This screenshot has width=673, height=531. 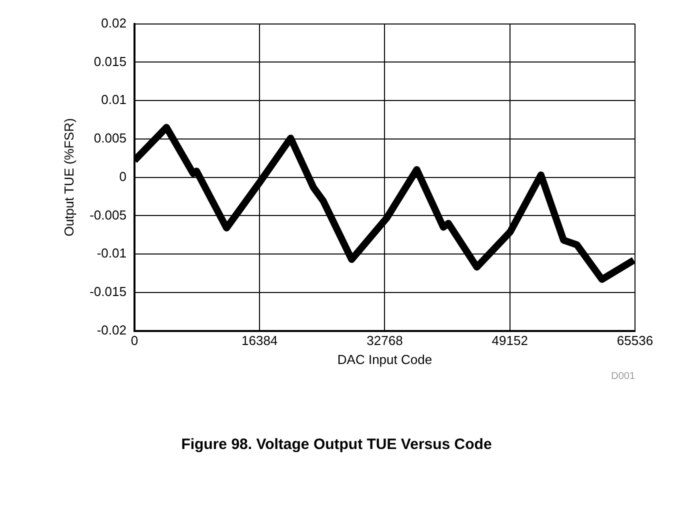 What do you see at coordinates (113, 100) in the screenshot?
I see `y-tick-label: 0.01` at bounding box center [113, 100].